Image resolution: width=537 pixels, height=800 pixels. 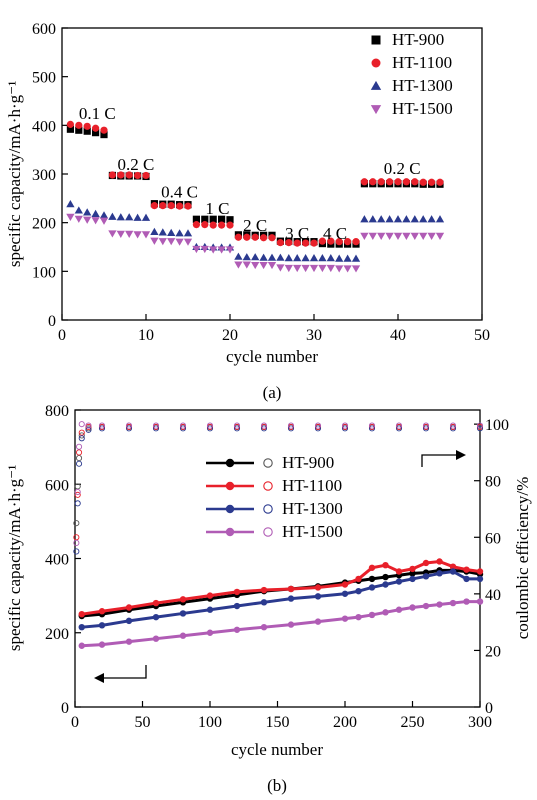 What do you see at coordinates (274, 497) in the screenshot?
I see `chart-b-legend: HT-900 HT-1100 HT-1300 HT-1500` at bounding box center [274, 497].